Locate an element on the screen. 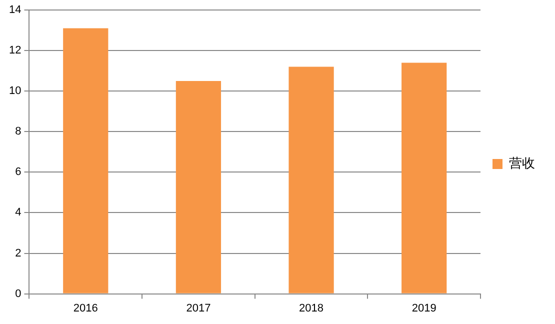  y-tick-label: 4 is located at coordinates (18, 212).